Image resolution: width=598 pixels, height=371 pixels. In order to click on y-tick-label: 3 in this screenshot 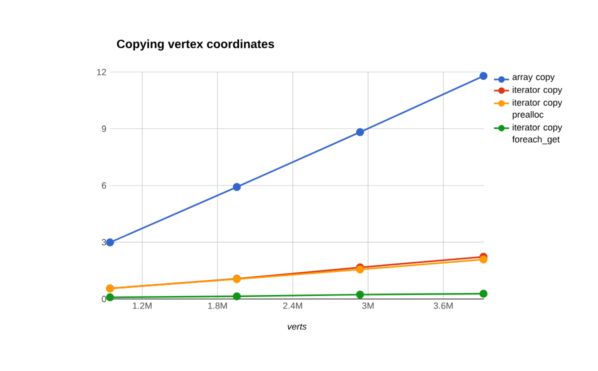, I will do `click(104, 242)`.